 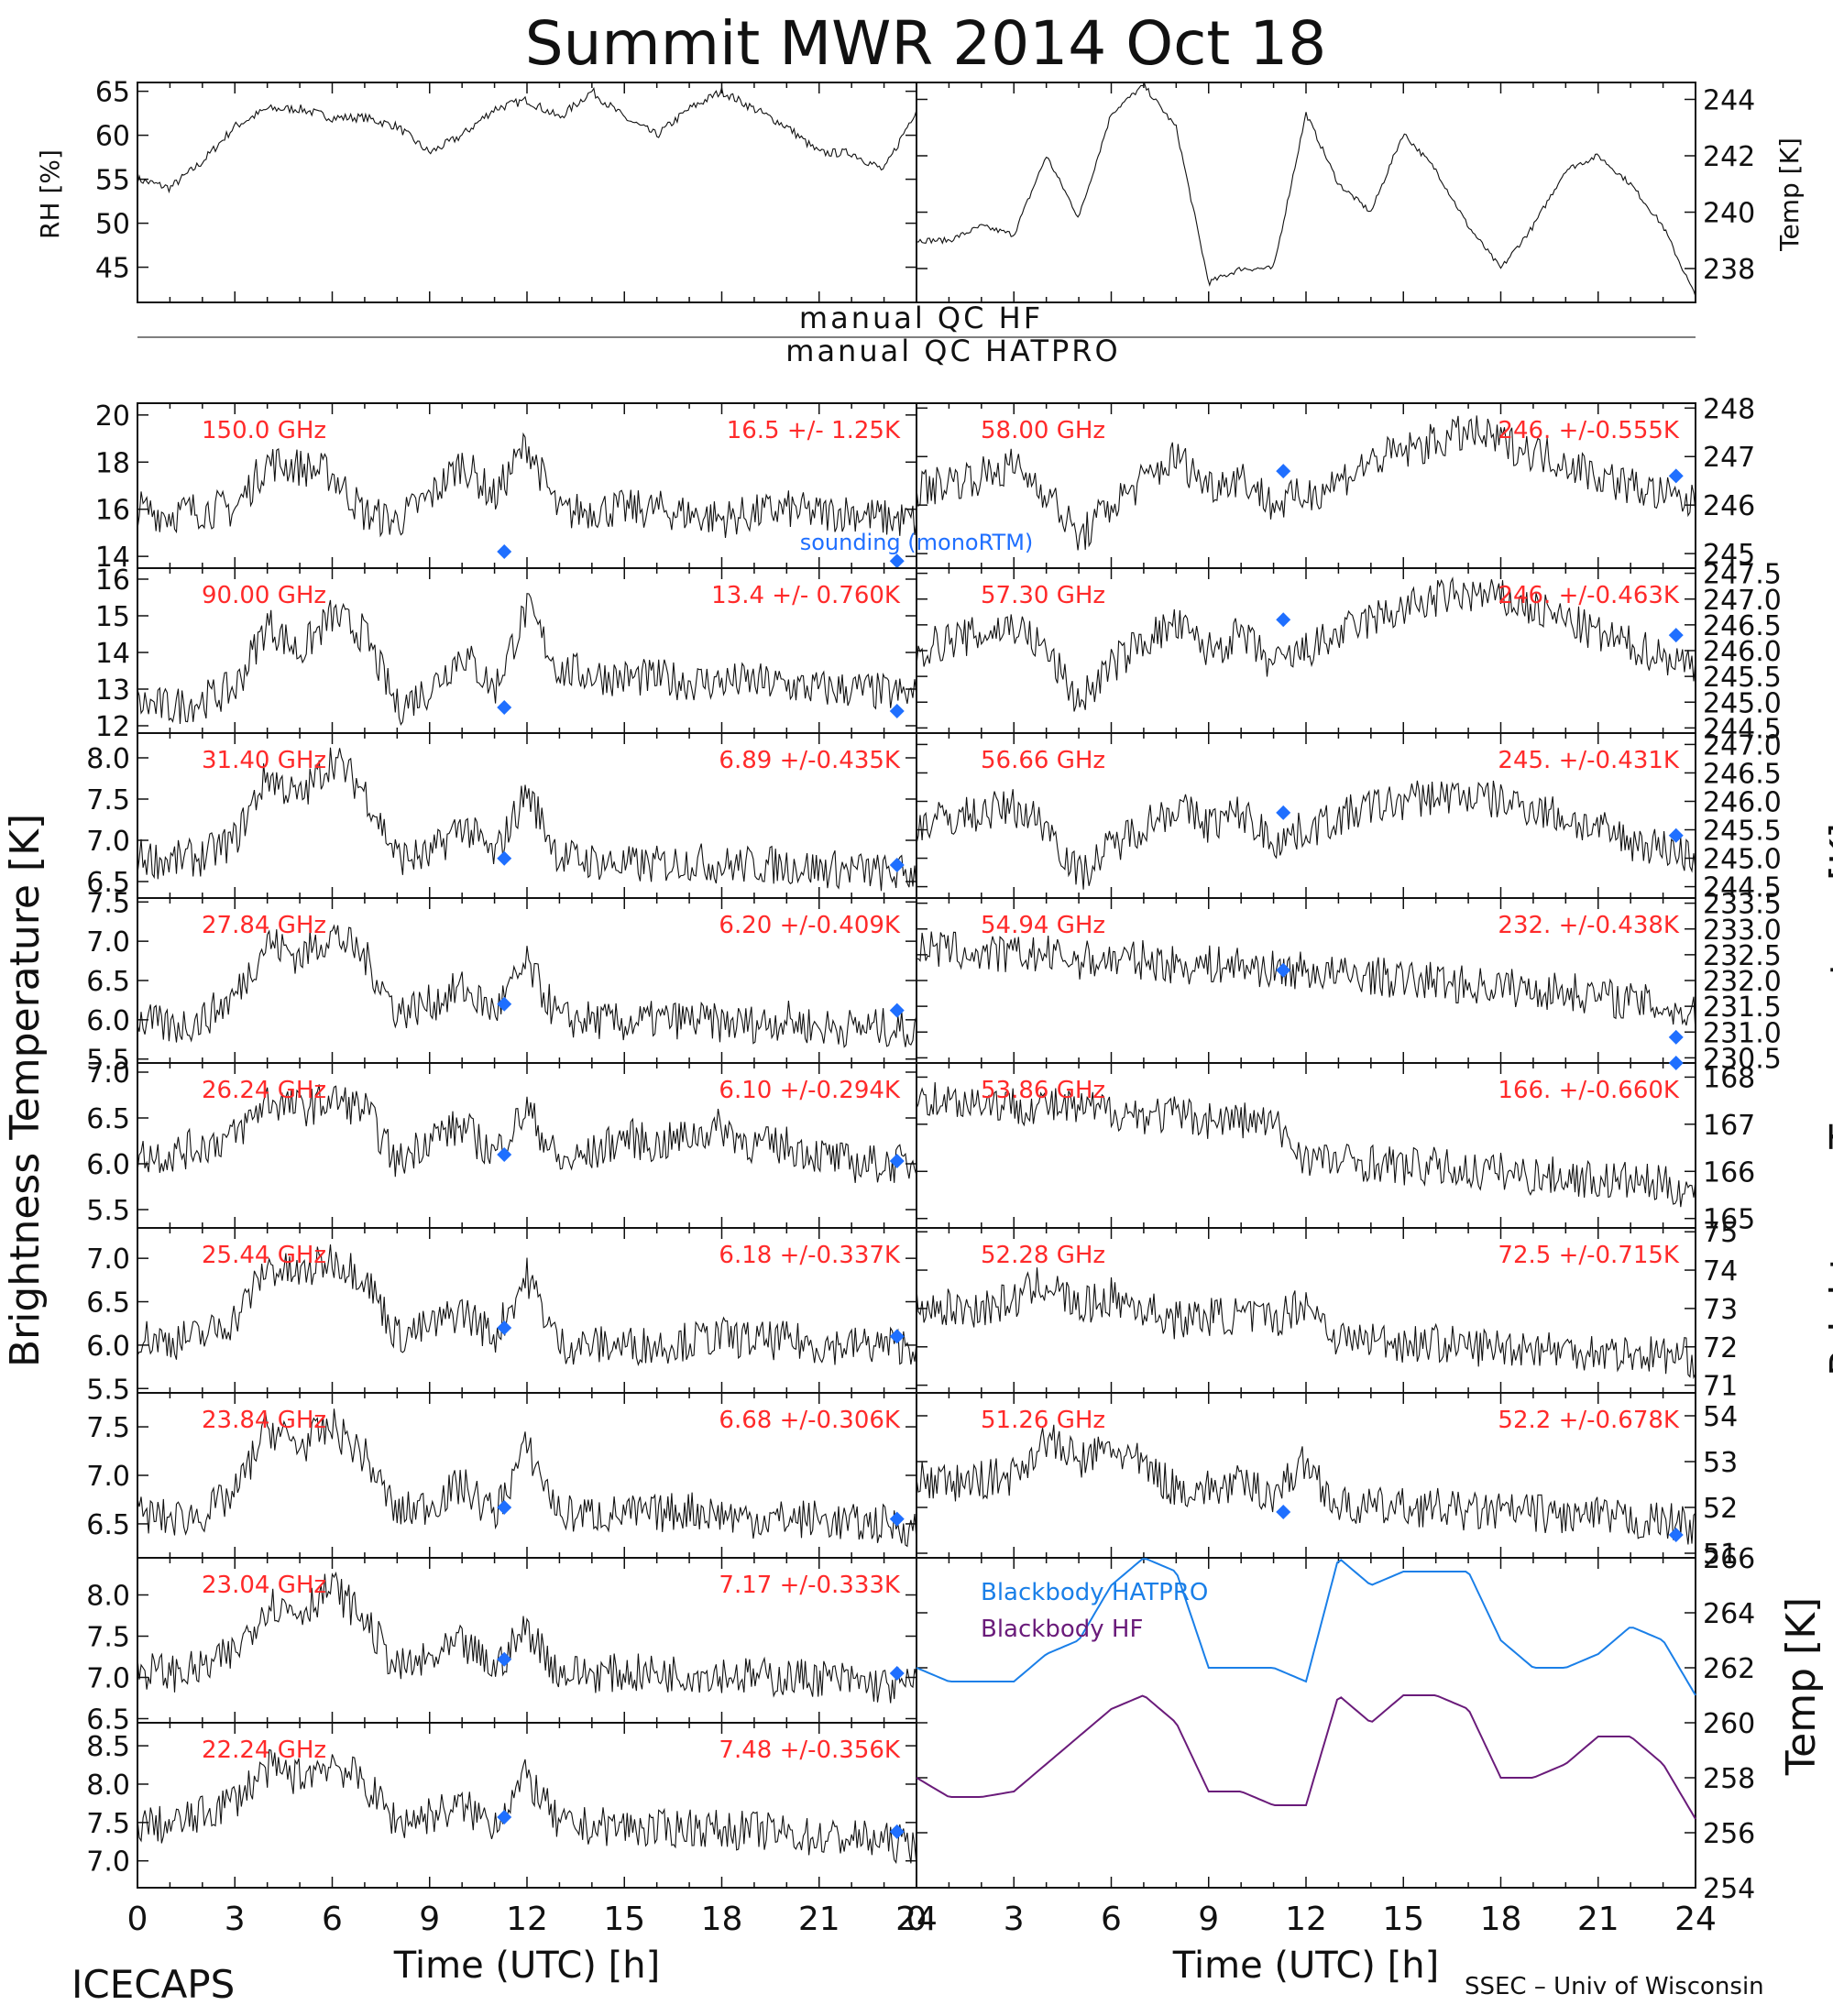 What do you see at coordinates (1589, 1090) in the screenshot?
I see `channel-stats: 166. +/-0.660K` at bounding box center [1589, 1090].